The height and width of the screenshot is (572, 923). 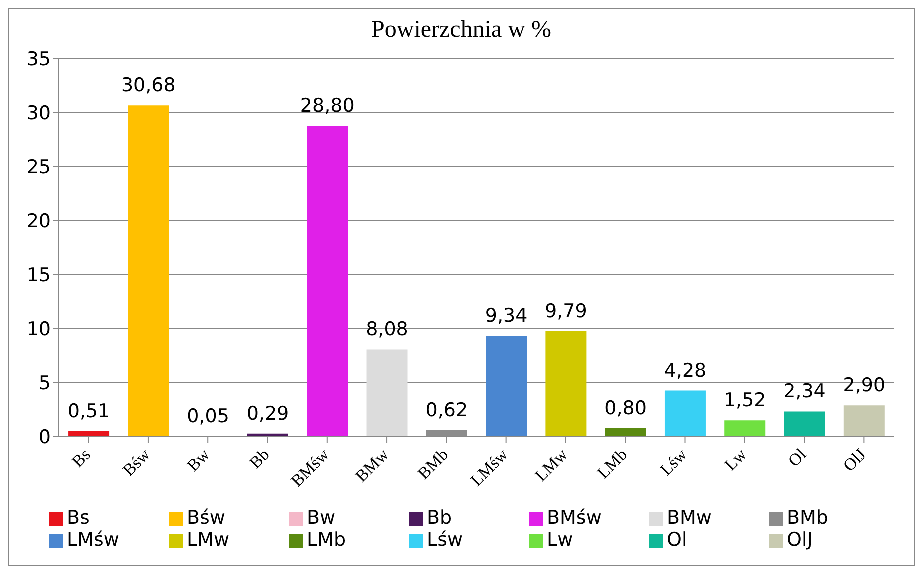 What do you see at coordinates (613, 464) in the screenshot?
I see `x-tick-label: LMb` at bounding box center [613, 464].